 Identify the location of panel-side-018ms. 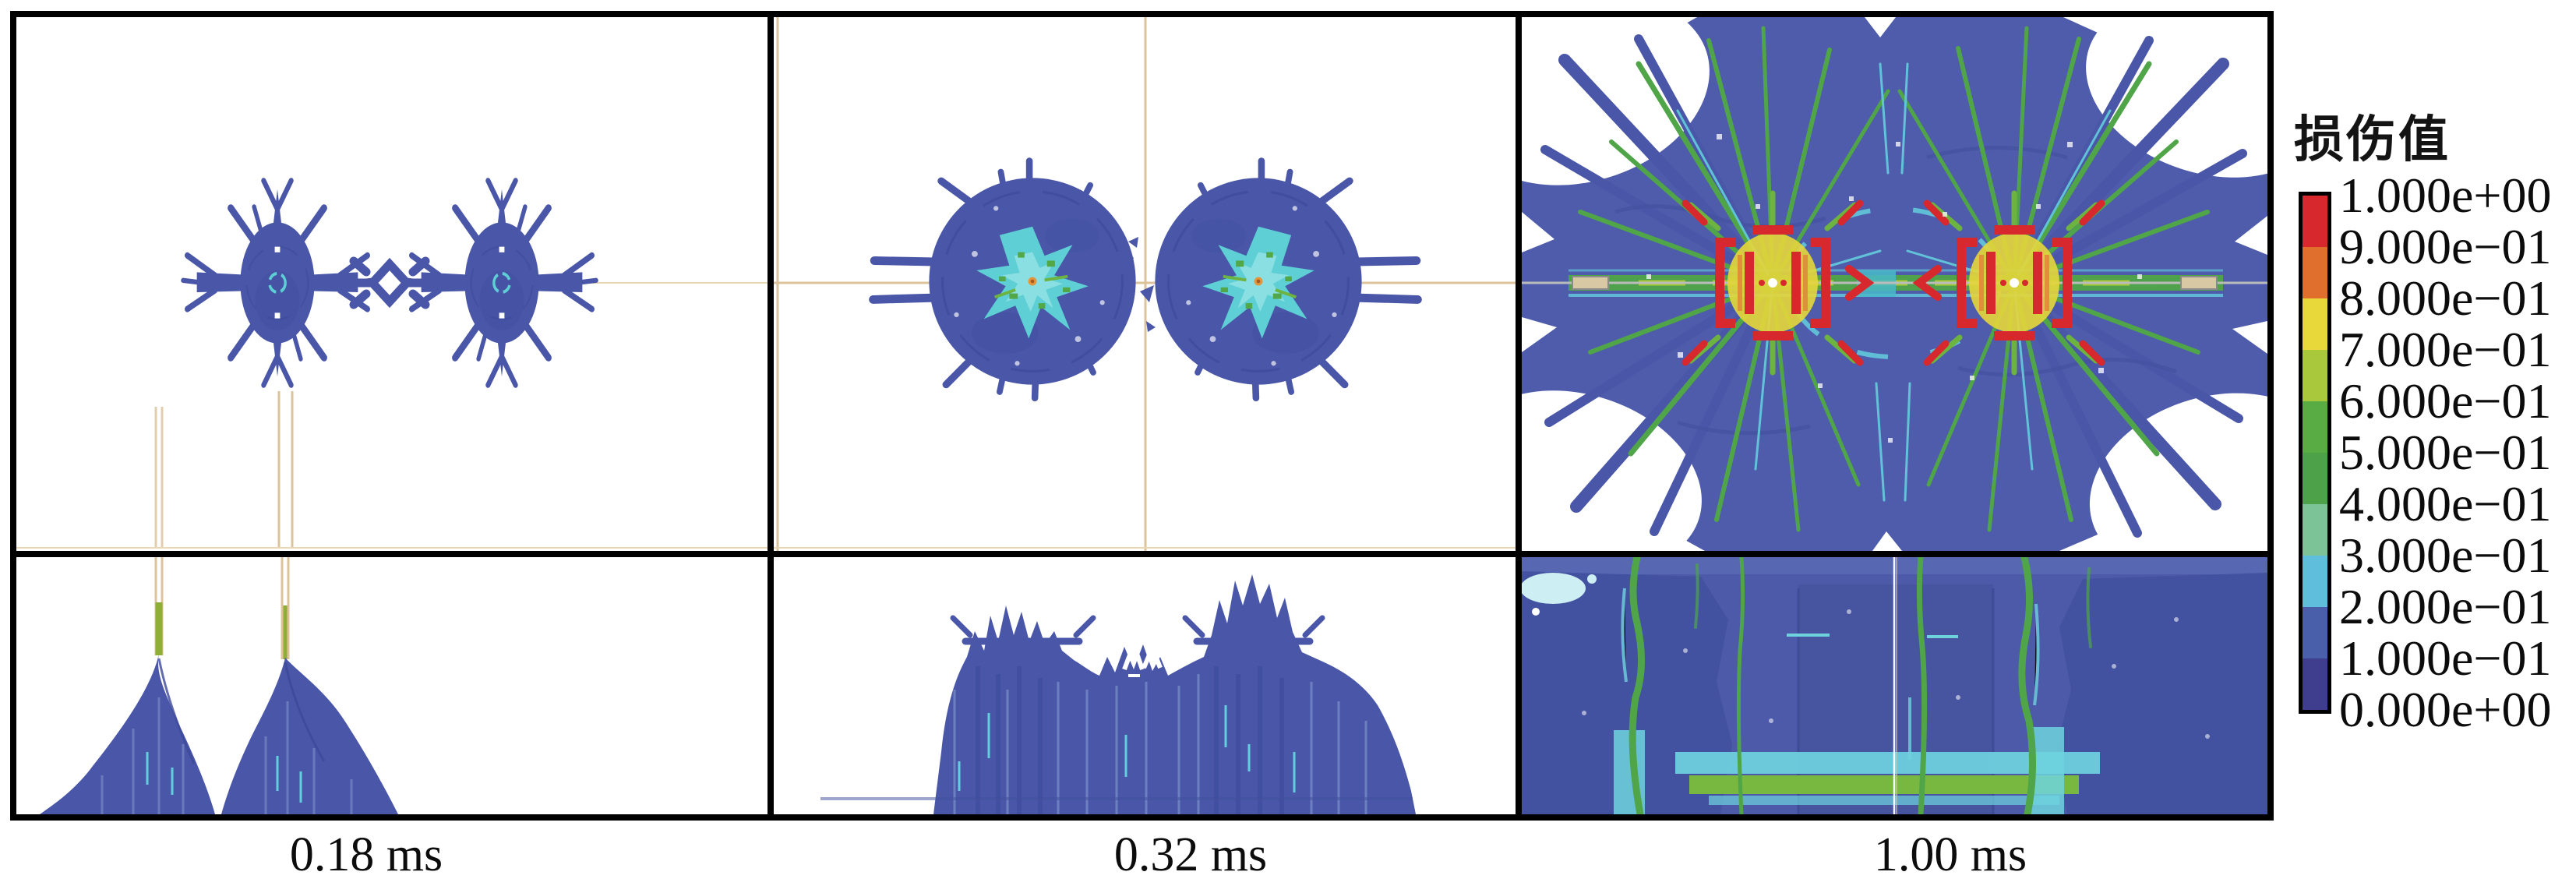
(392, 685).